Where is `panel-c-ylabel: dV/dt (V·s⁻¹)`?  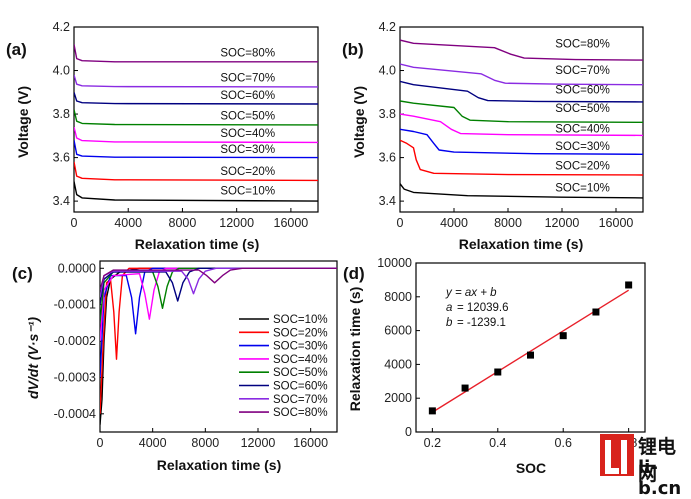 panel-c-ylabel: dV/dt (V·s⁻¹) is located at coordinates (33, 358).